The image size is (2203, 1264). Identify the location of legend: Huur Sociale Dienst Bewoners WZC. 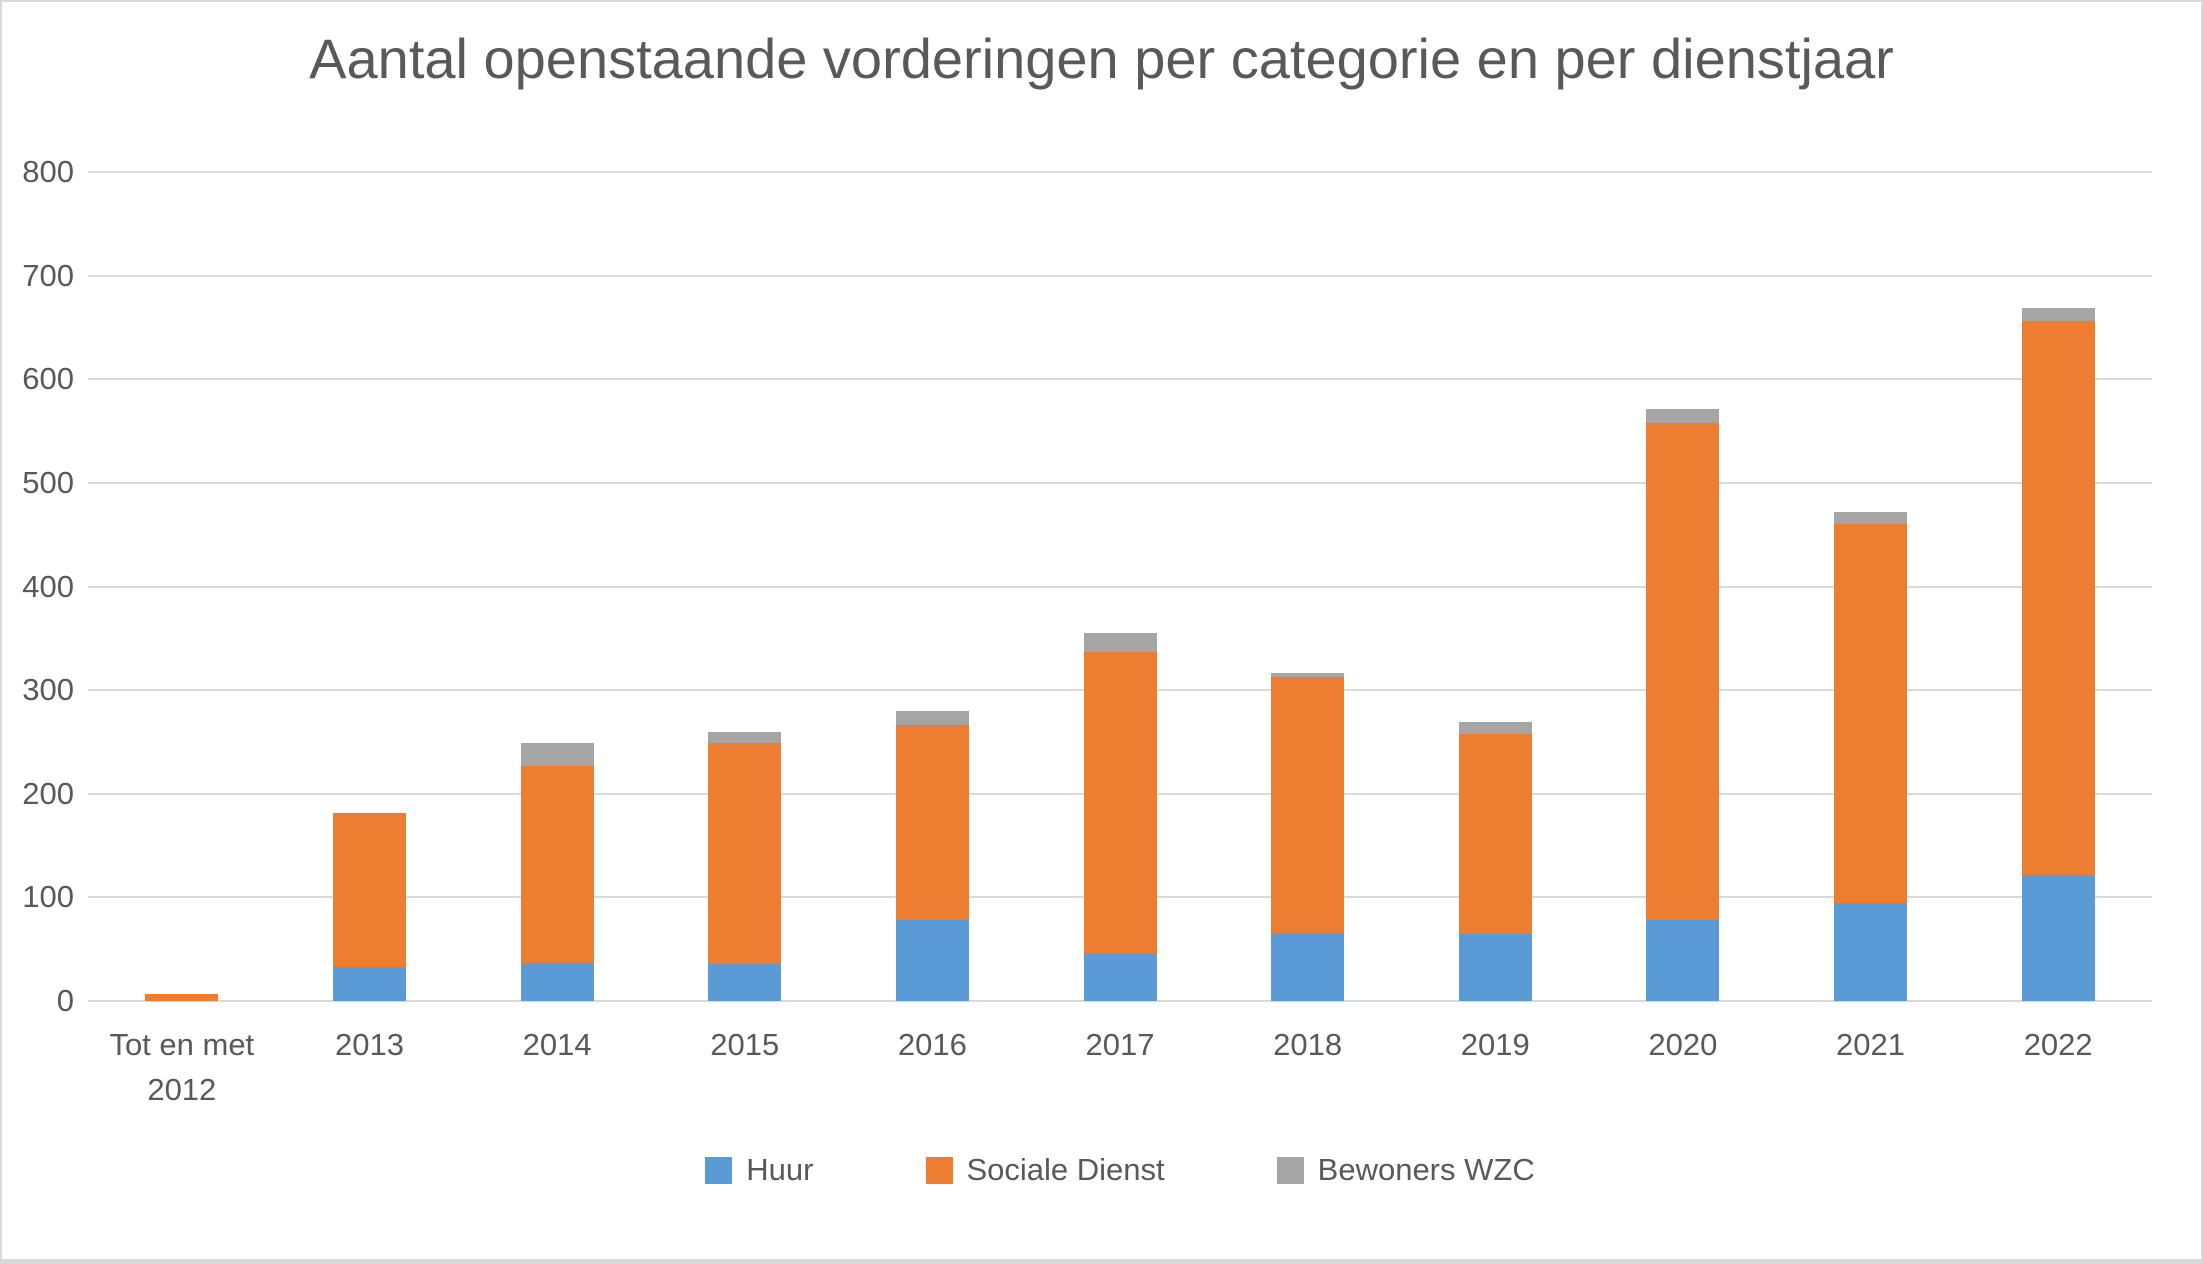
(1120, 1170).